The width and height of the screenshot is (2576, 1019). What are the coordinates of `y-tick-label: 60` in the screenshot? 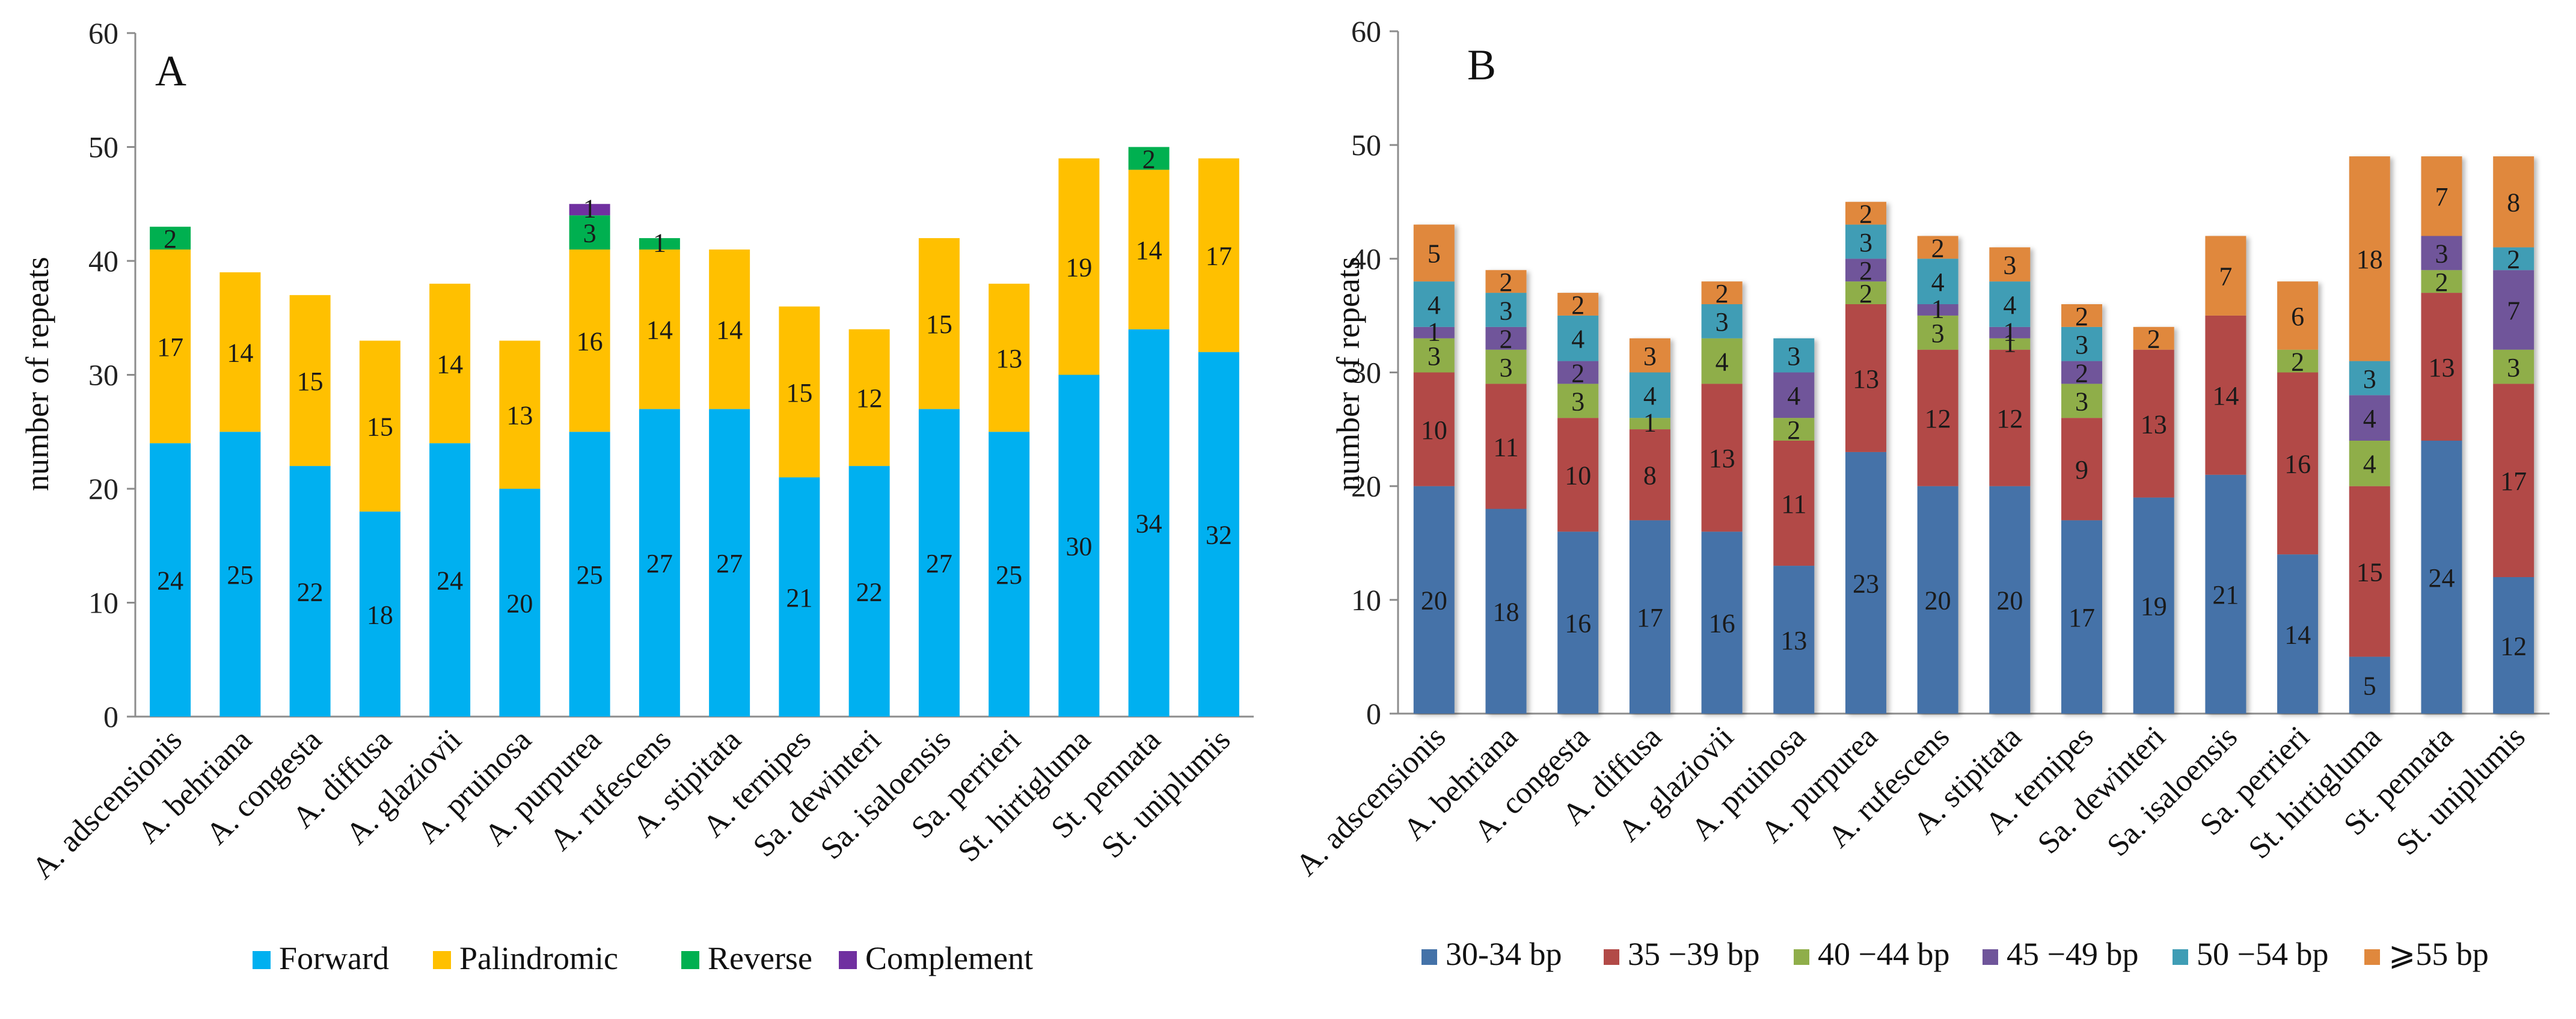 It's located at (1366, 31).